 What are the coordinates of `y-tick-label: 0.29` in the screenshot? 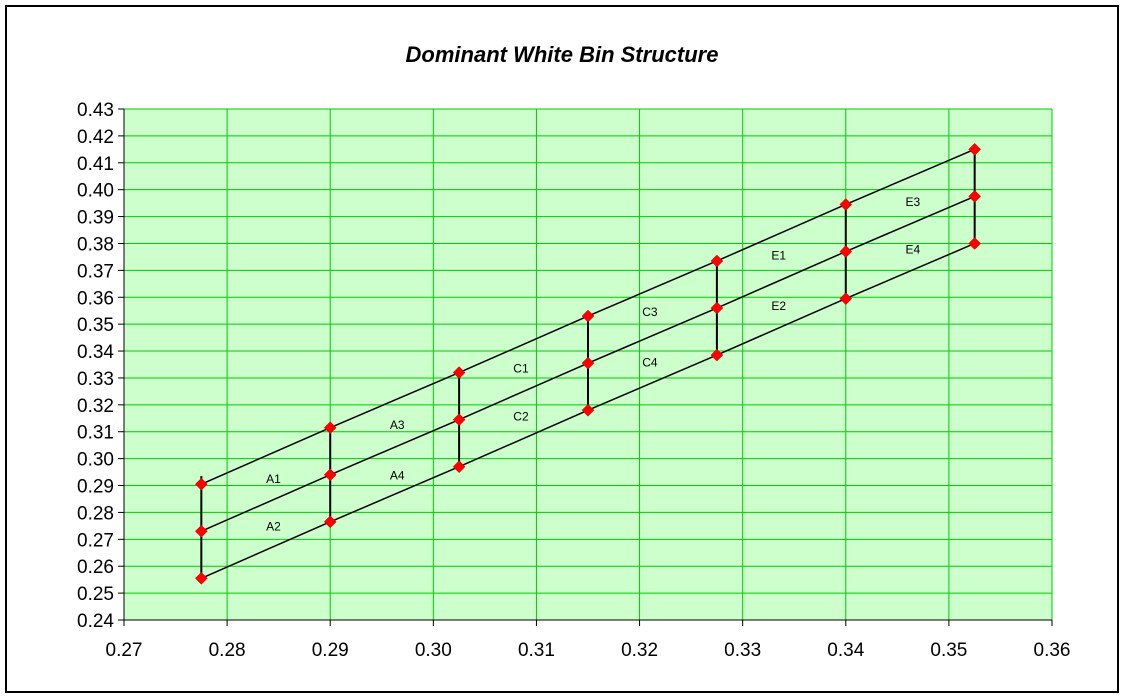 It's located at (95, 487).